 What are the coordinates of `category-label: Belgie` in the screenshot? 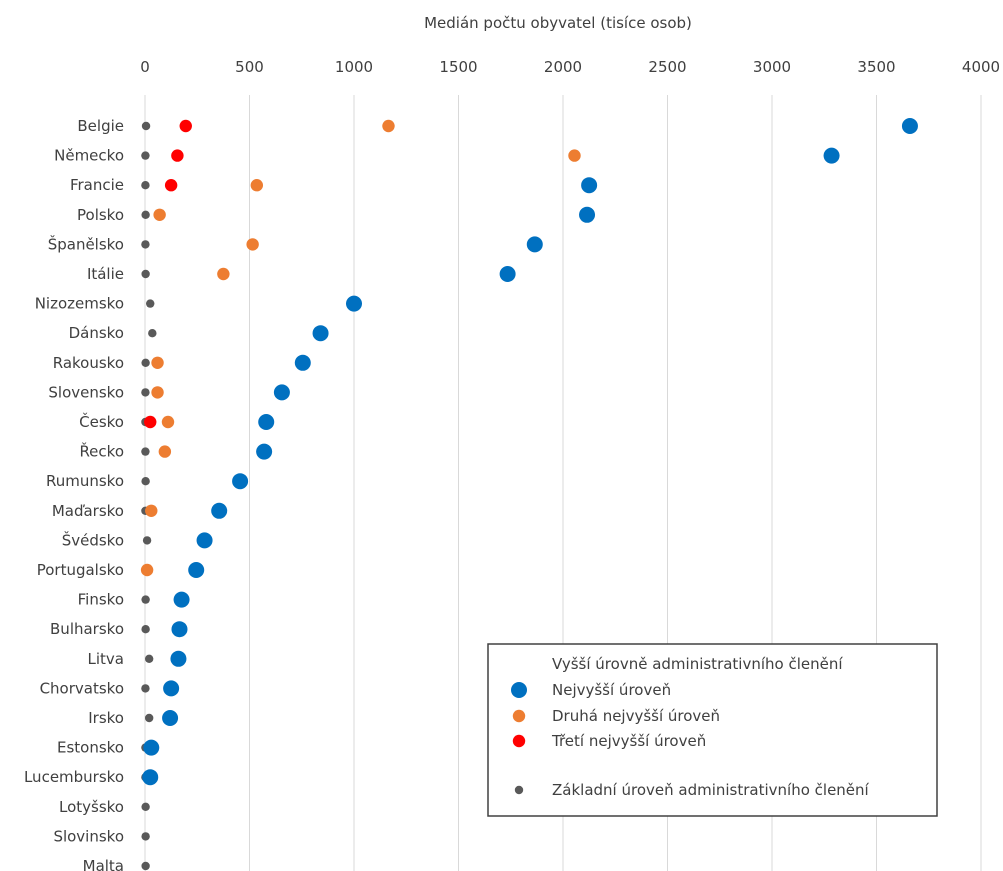 It's located at (100, 126).